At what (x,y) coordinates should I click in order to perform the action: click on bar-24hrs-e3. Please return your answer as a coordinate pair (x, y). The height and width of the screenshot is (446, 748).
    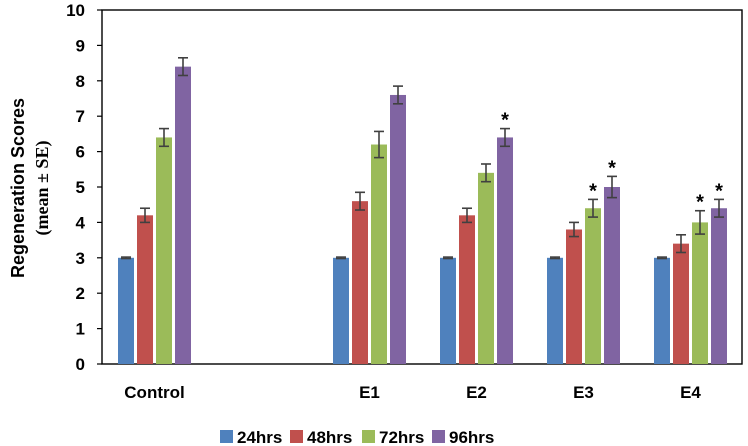
    Looking at the image, I should click on (555, 310).